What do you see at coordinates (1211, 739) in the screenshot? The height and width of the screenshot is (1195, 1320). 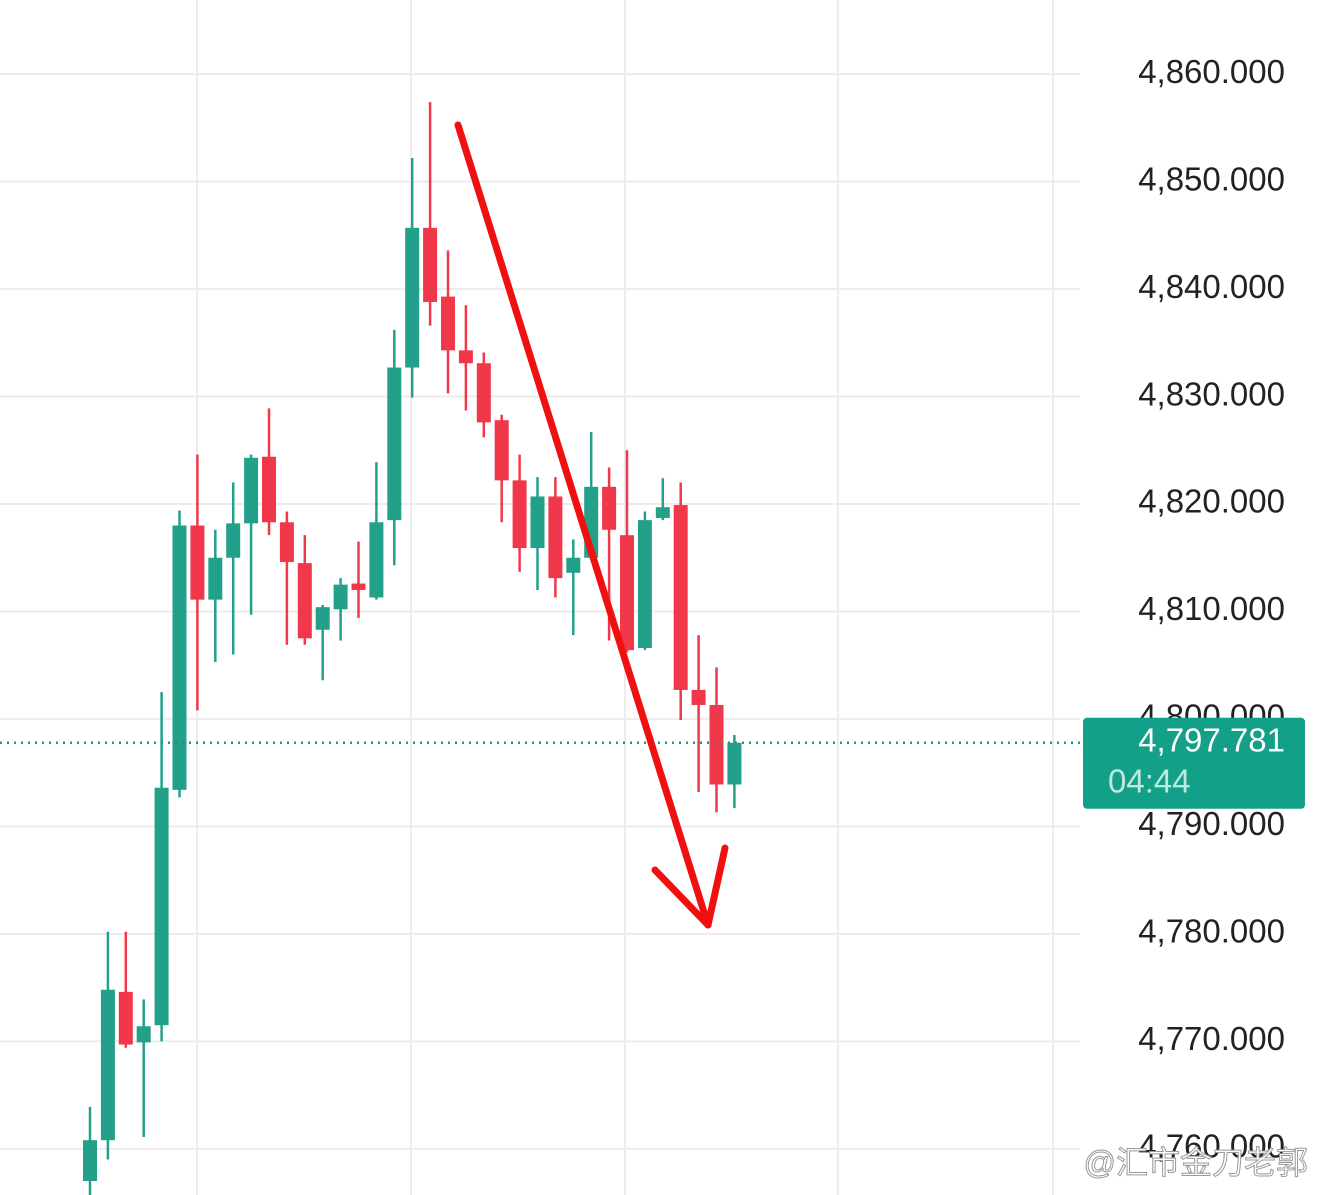 I see `last-price-label: 4,797.781` at bounding box center [1211, 739].